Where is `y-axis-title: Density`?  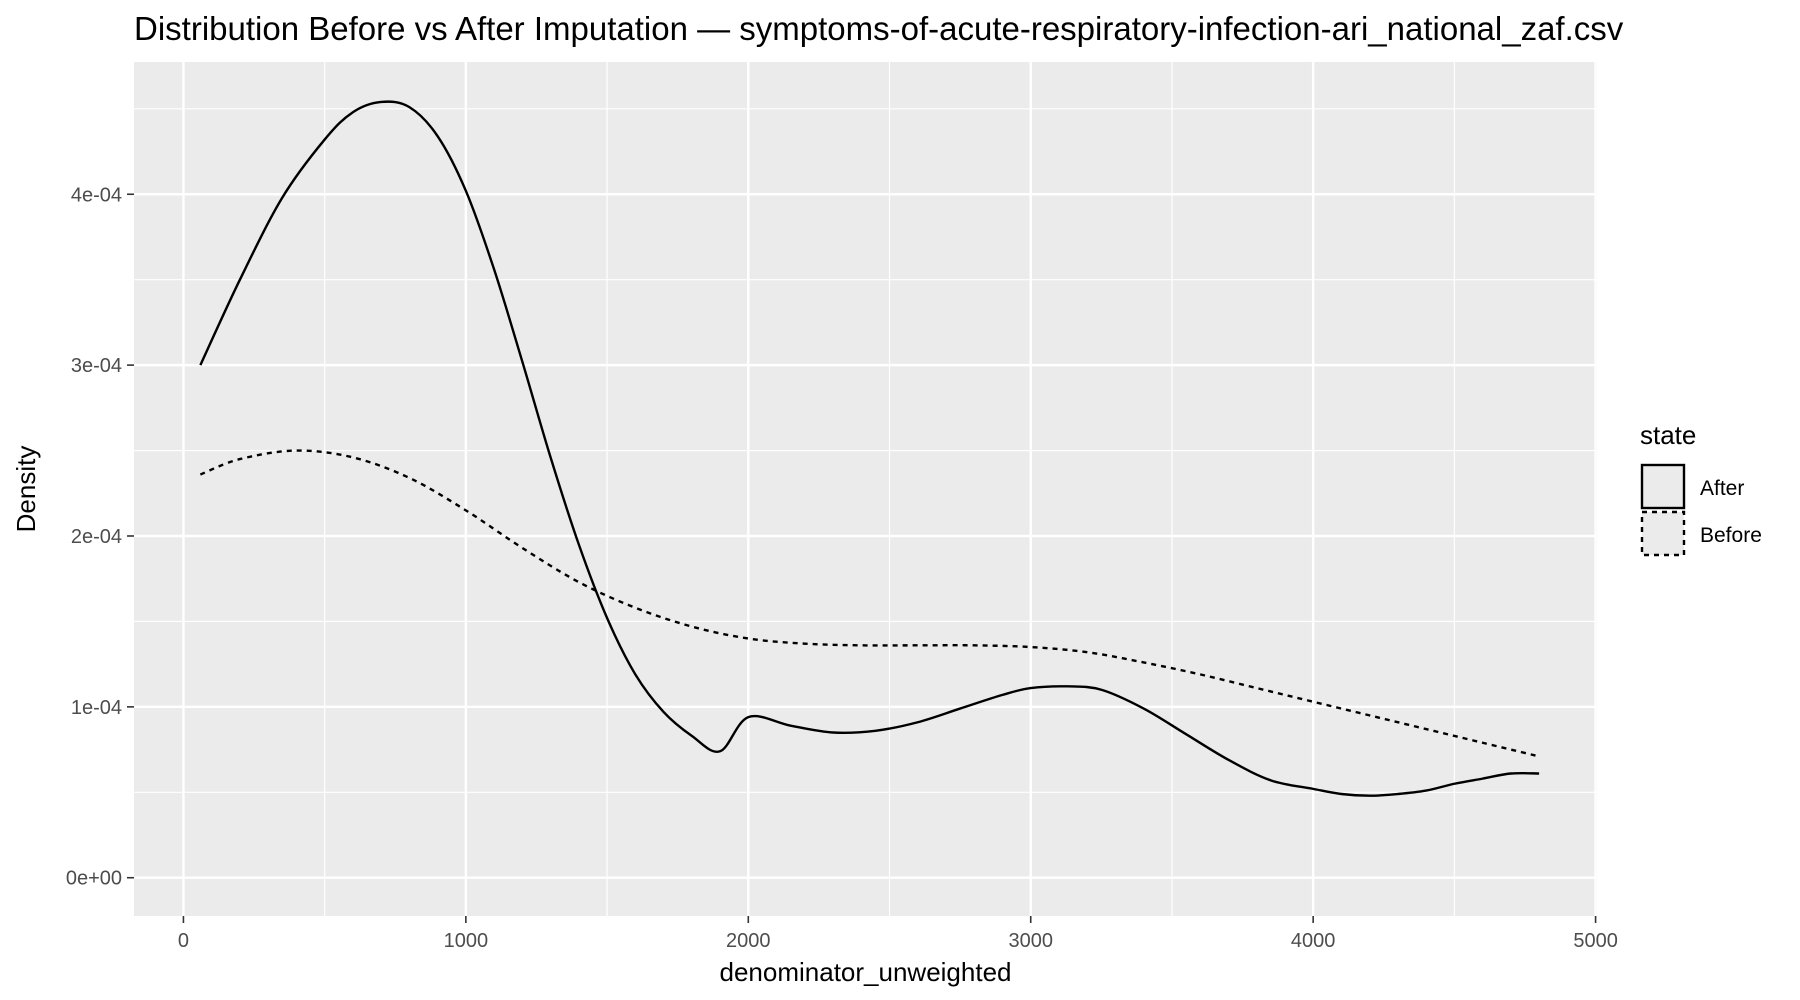 y-axis-title: Density is located at coordinates (26, 489).